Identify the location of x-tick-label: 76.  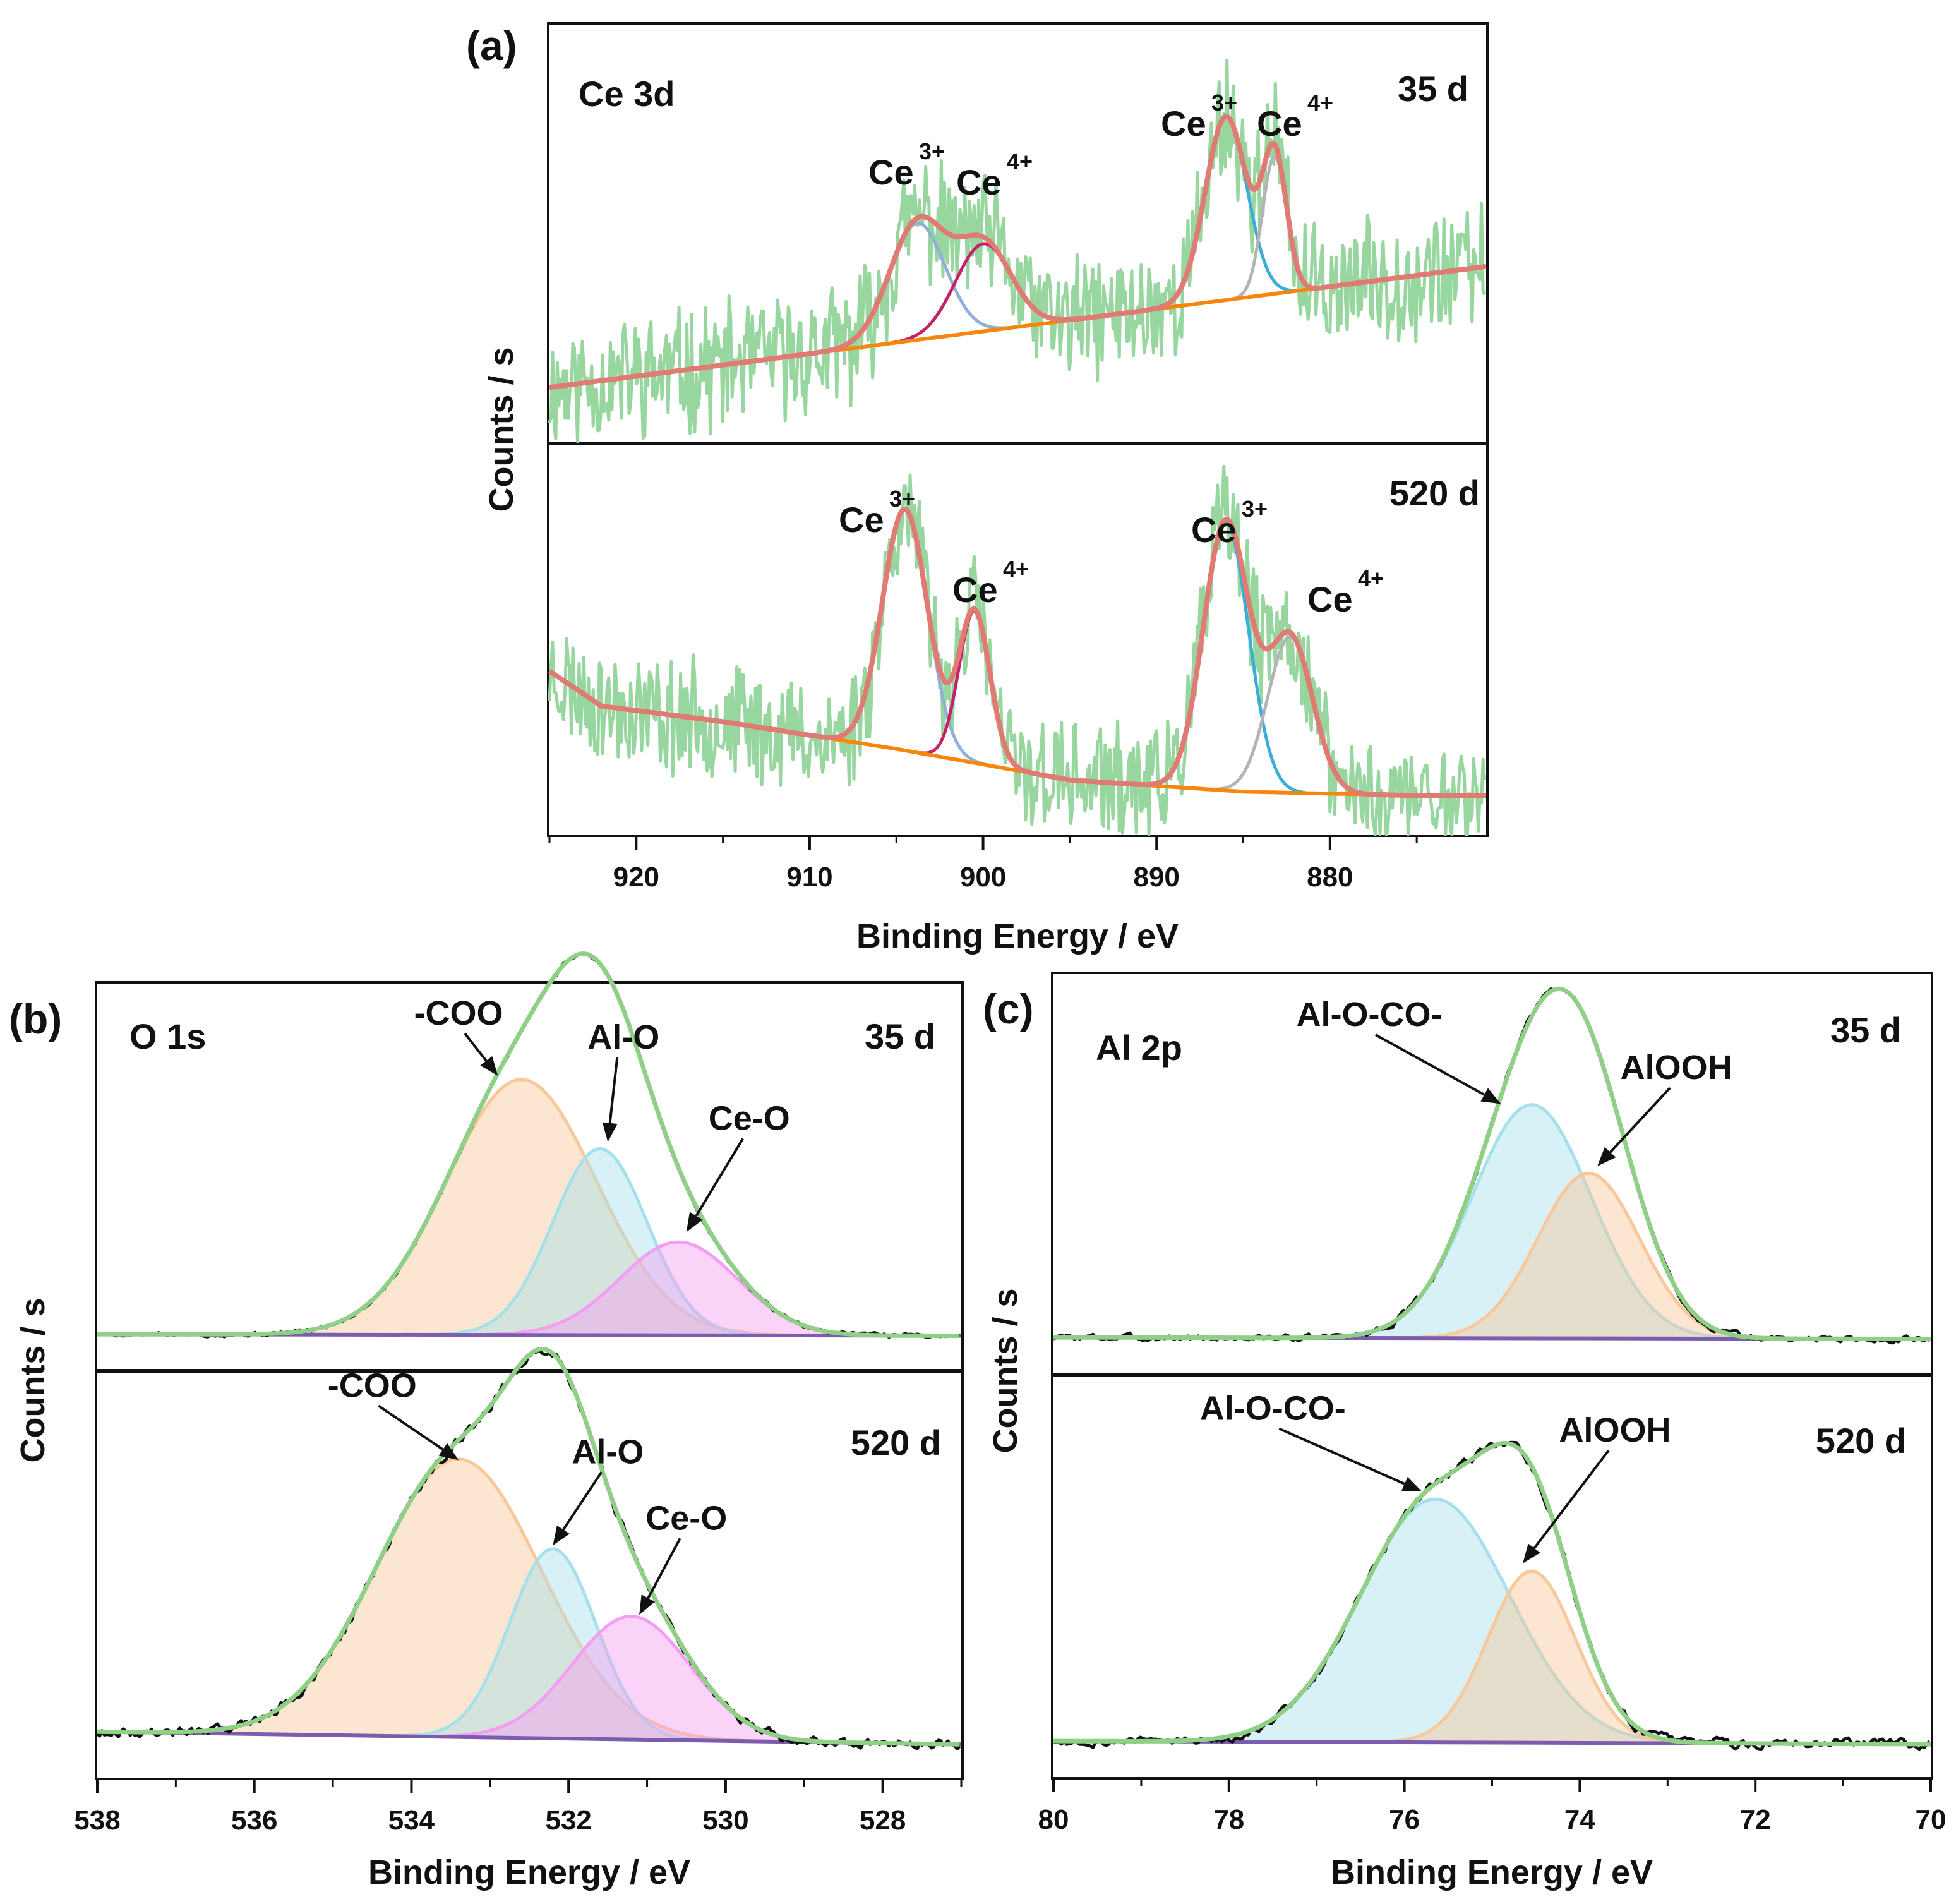
(1404, 1819).